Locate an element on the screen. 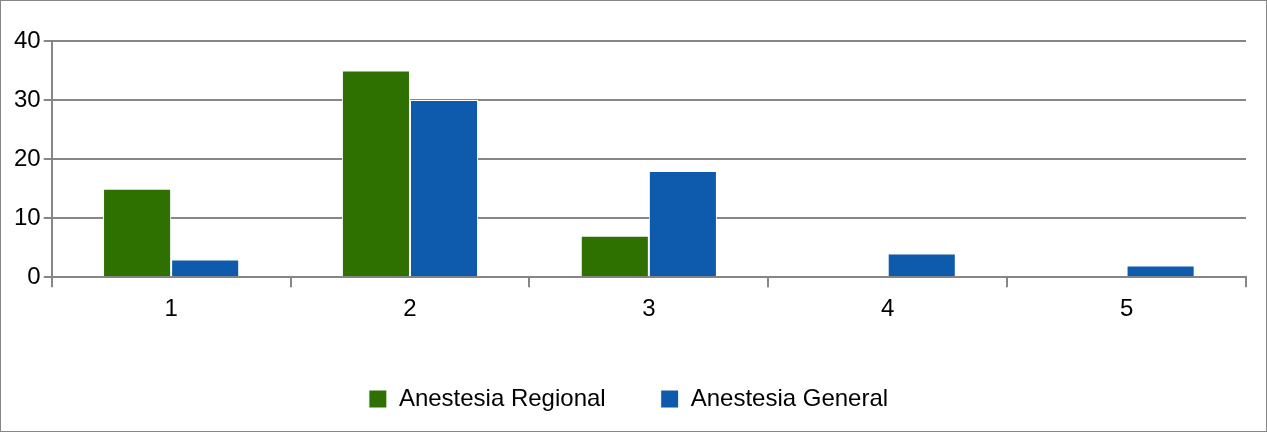  x-tick-label: 5 is located at coordinates (1126, 308).